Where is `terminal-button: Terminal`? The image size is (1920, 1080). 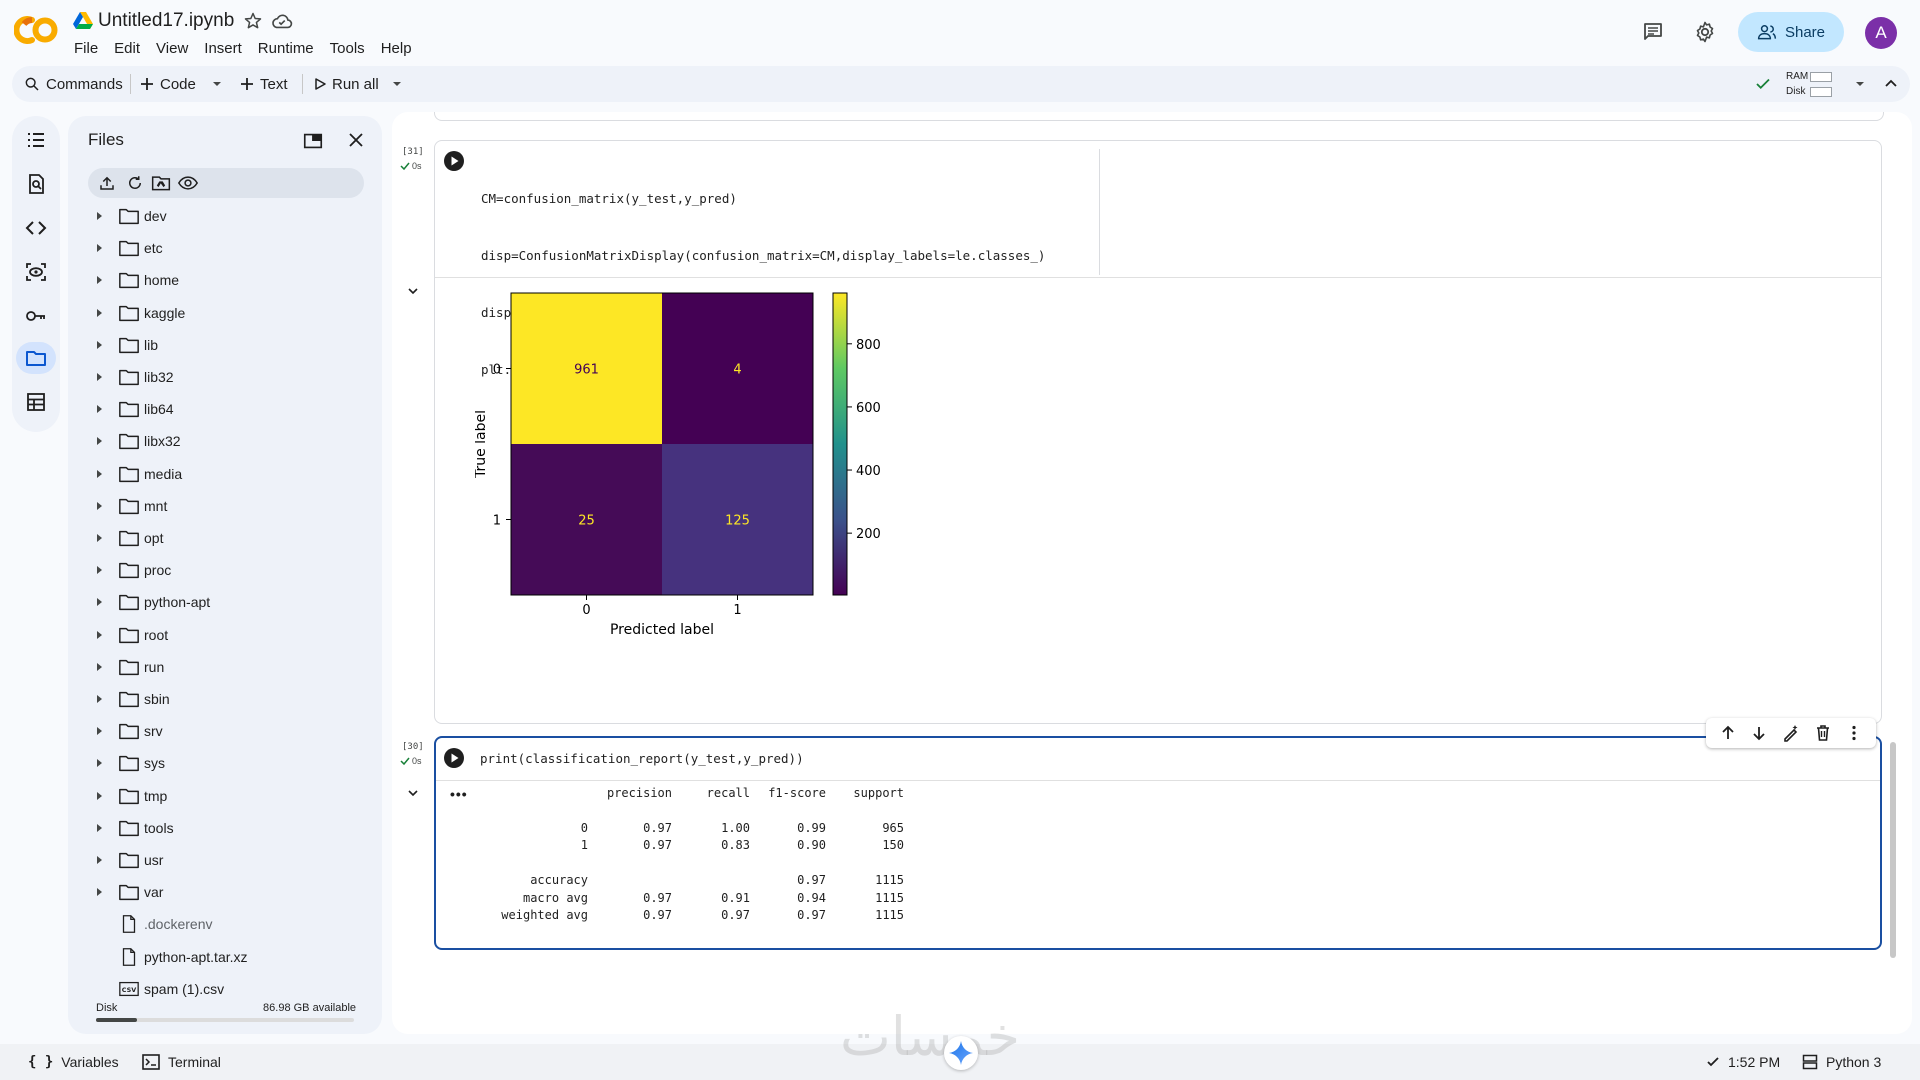 terminal-button: Terminal is located at coordinates (181, 1062).